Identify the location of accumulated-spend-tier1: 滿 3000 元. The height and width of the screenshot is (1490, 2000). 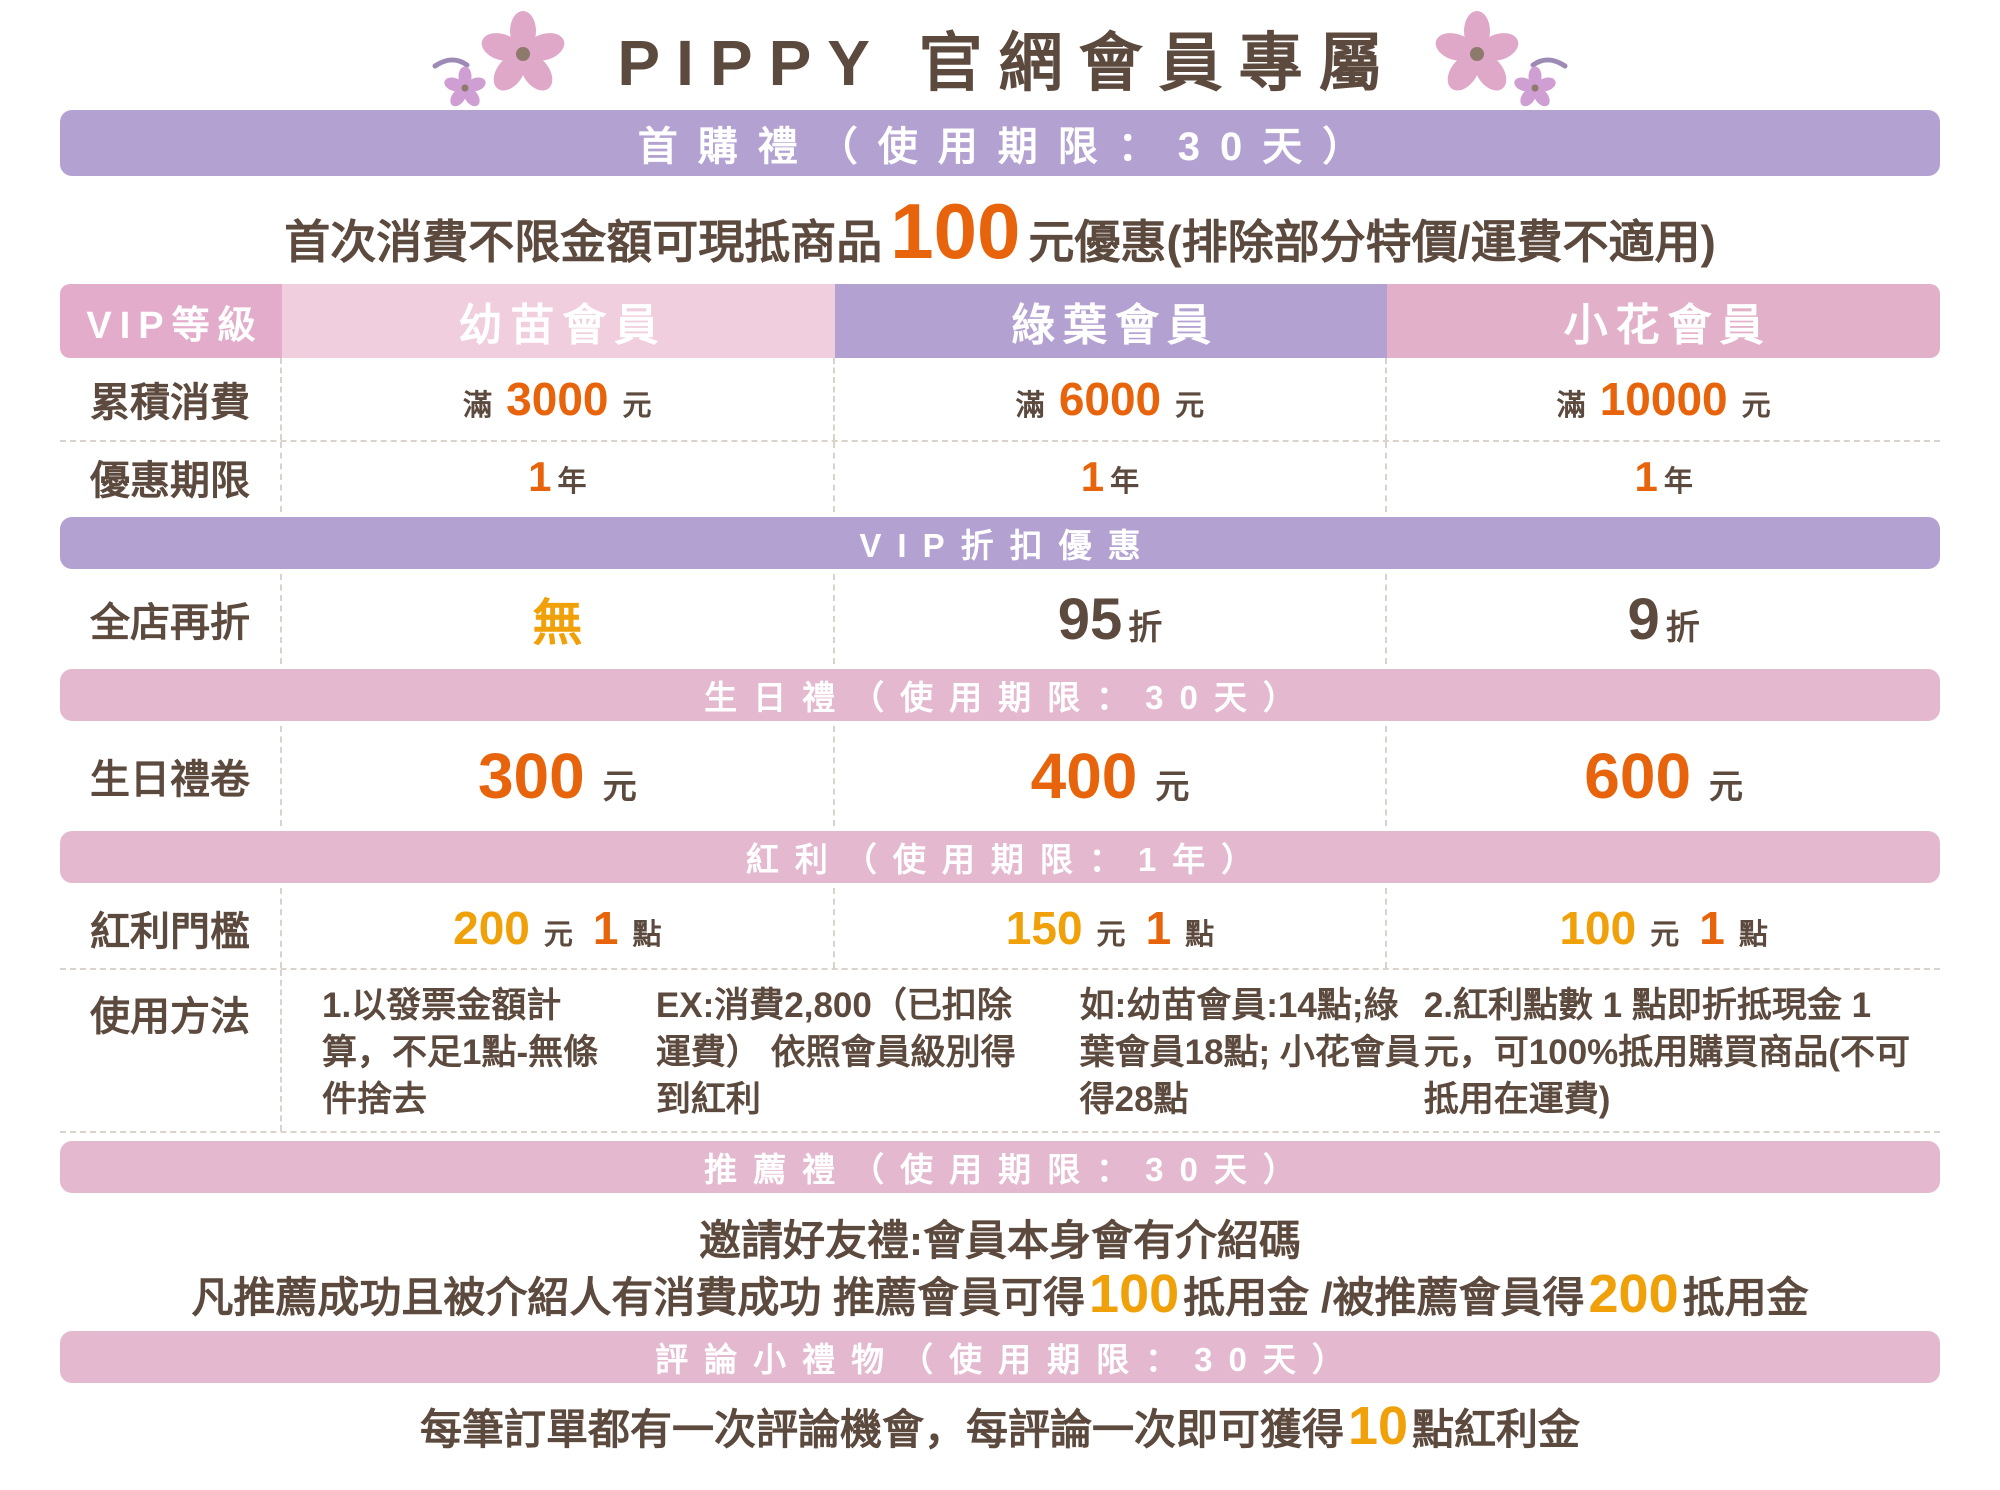
(558, 399).